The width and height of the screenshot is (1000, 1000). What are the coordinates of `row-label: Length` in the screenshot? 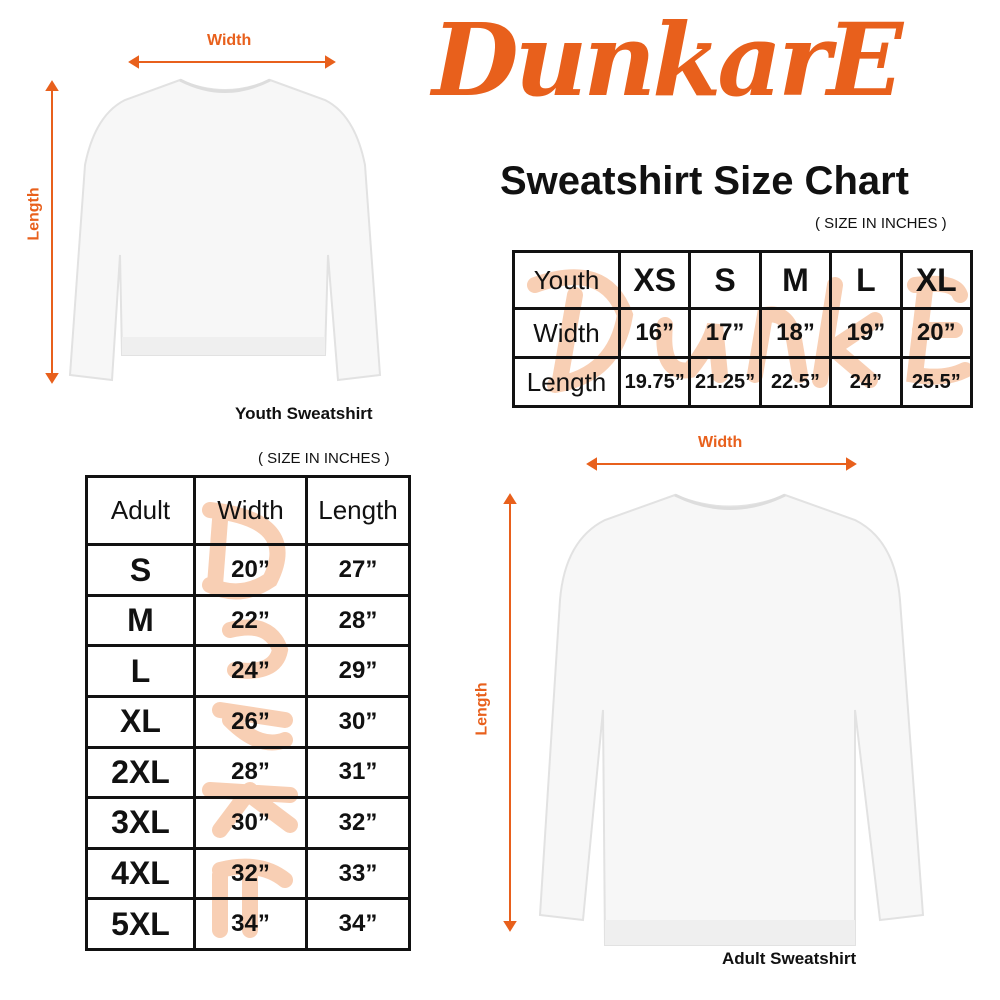 It's located at (566, 382).